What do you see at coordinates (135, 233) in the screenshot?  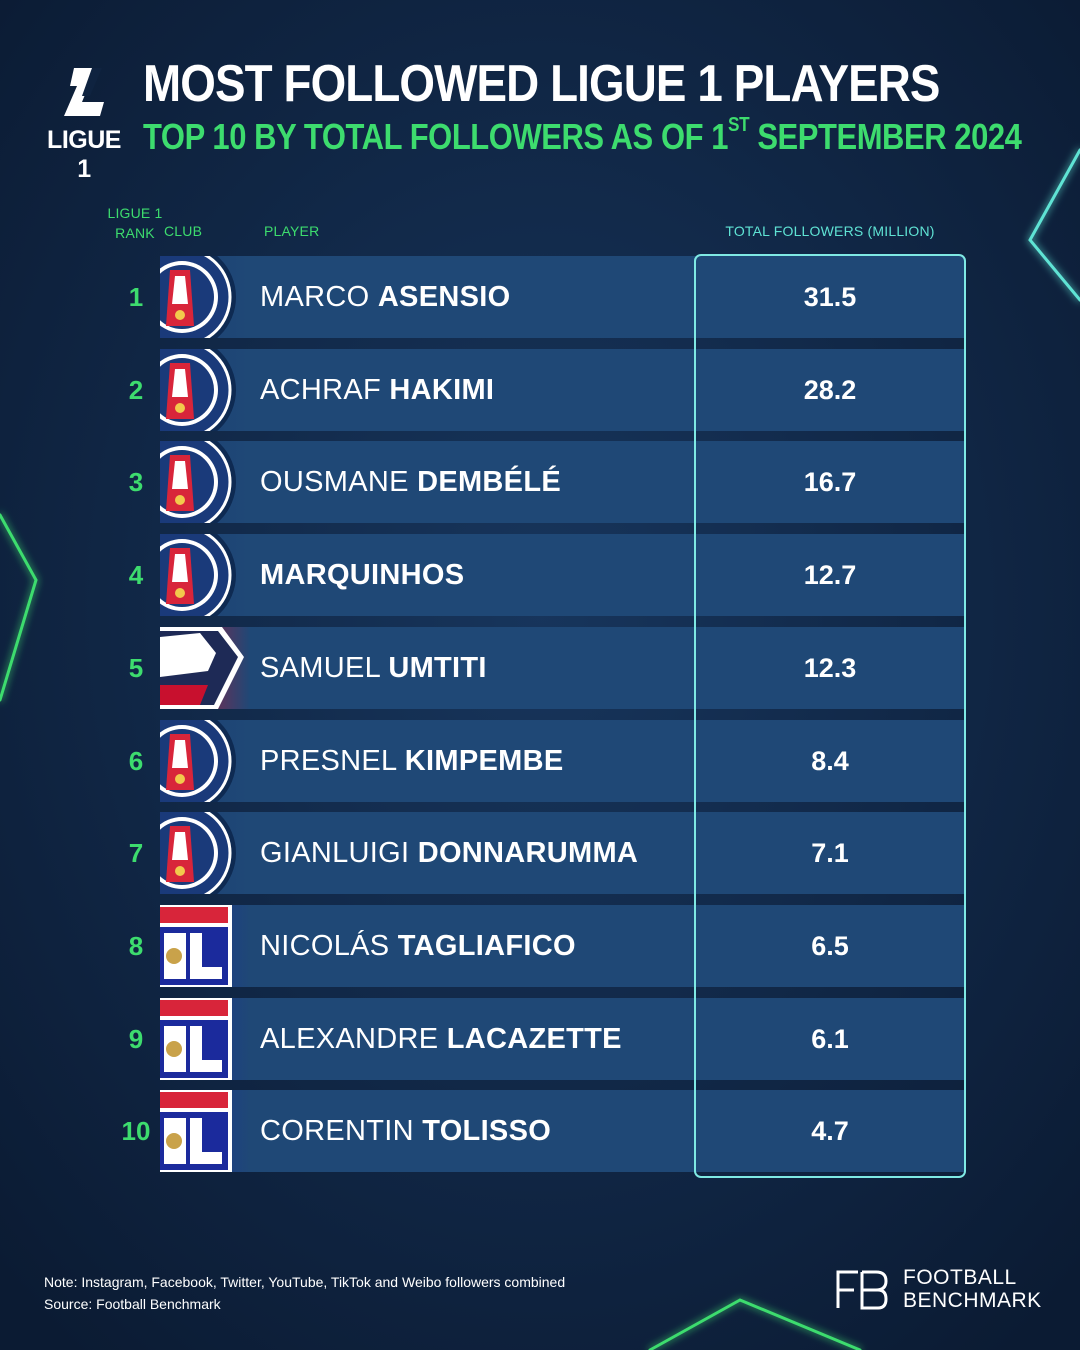 I see `column-header-rank-line2: RANK` at bounding box center [135, 233].